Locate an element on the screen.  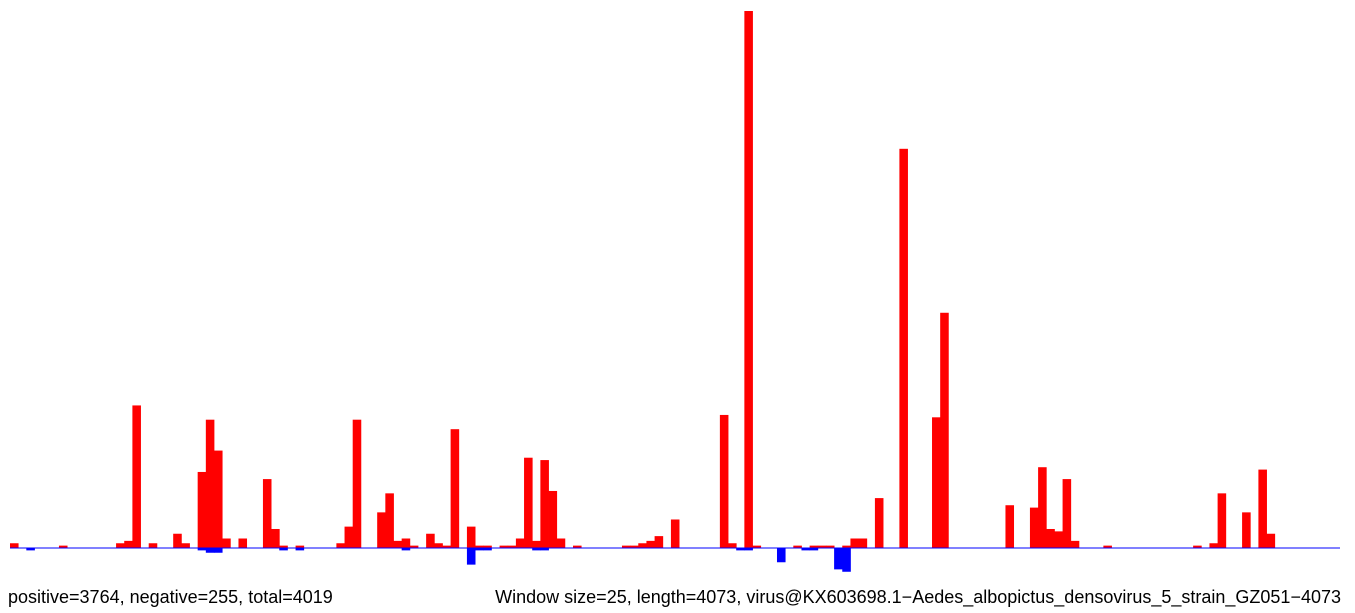
read-count-summary: positive=3764, negative=255, total=4019 is located at coordinates (170, 597).